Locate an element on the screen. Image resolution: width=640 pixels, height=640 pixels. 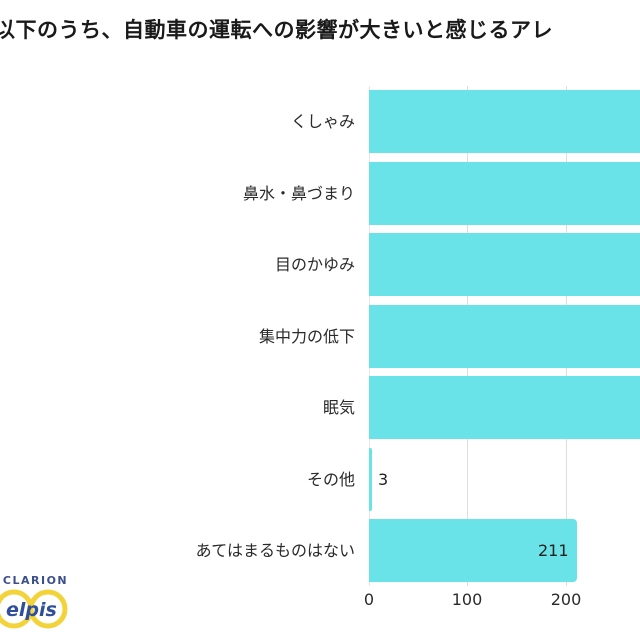
category-label: 集中力の低下 is located at coordinates (306, 336).